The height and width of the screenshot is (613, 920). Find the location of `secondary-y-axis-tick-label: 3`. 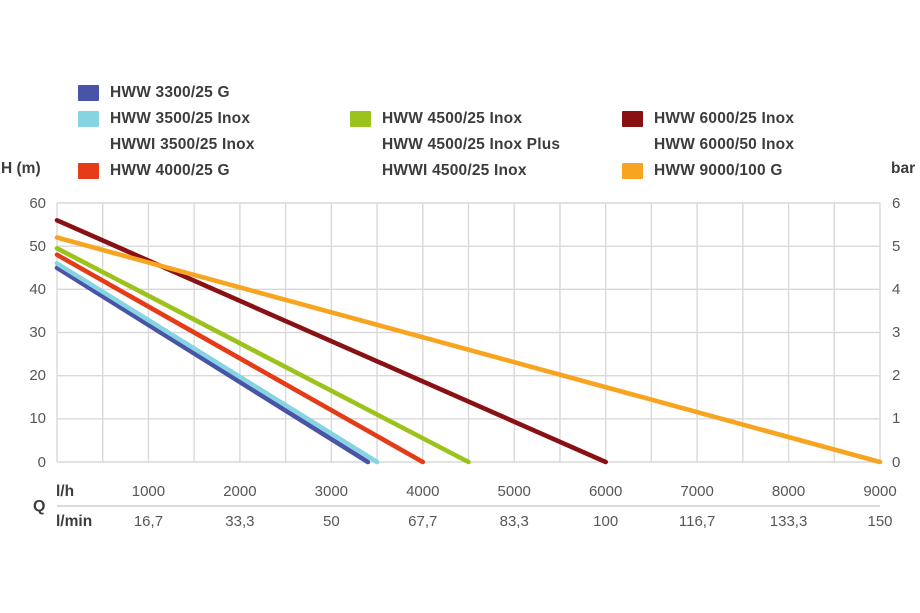

secondary-y-axis-tick-label: 3 is located at coordinates (896, 332).